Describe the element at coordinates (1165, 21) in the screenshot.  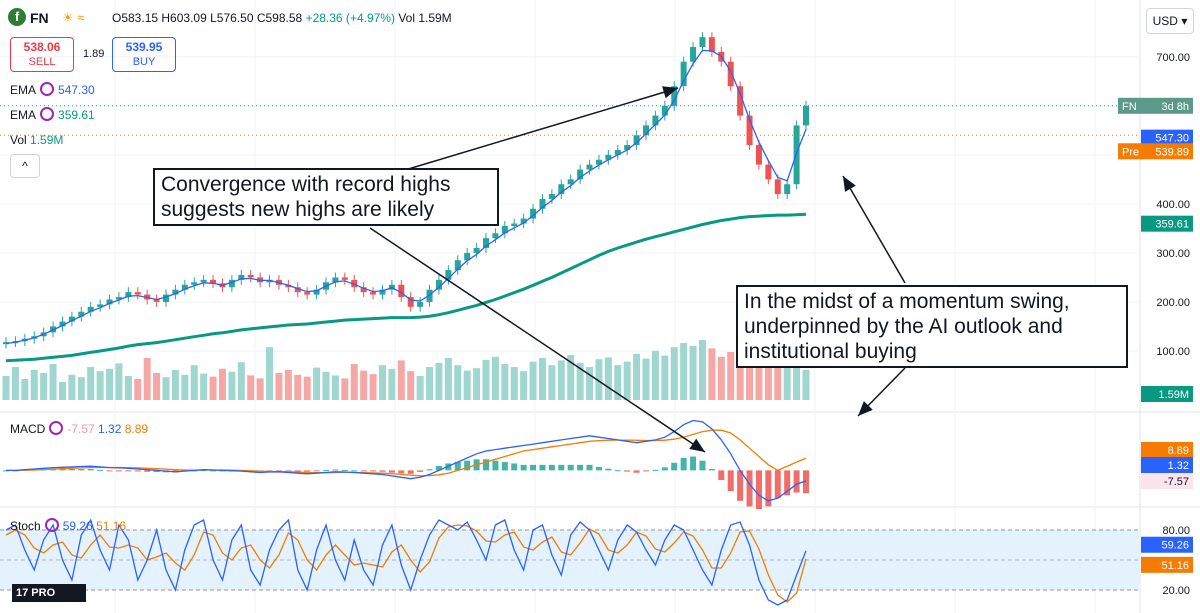
I see `currency-label: USD` at that location.